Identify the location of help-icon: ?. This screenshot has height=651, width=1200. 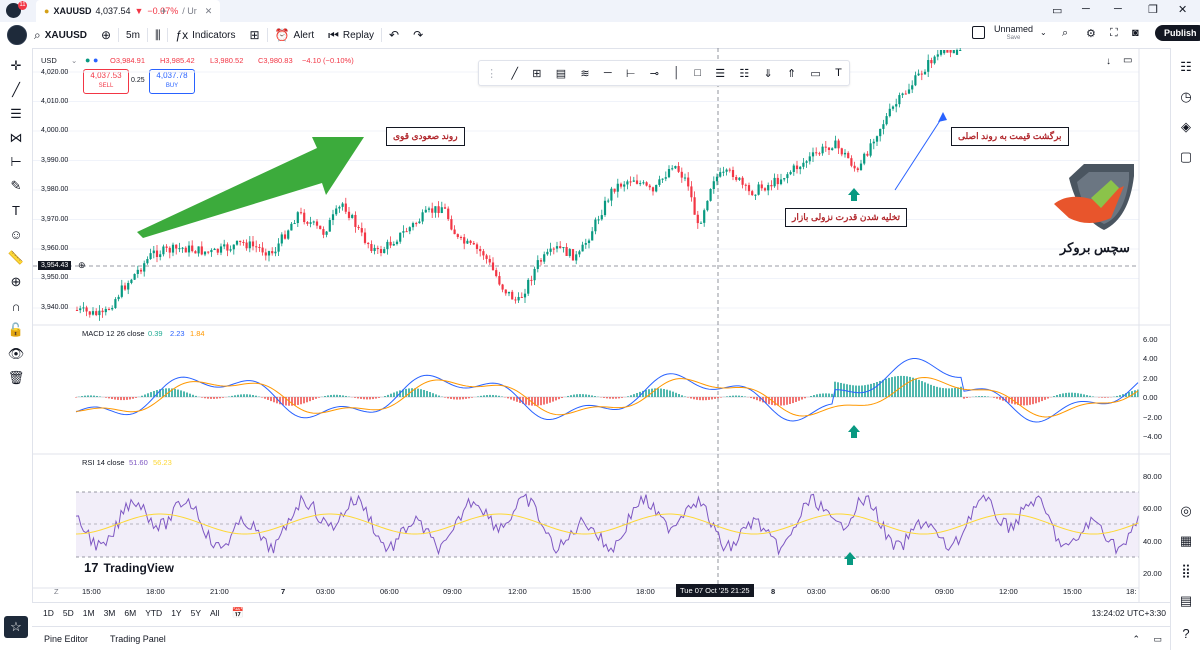
(1185, 633).